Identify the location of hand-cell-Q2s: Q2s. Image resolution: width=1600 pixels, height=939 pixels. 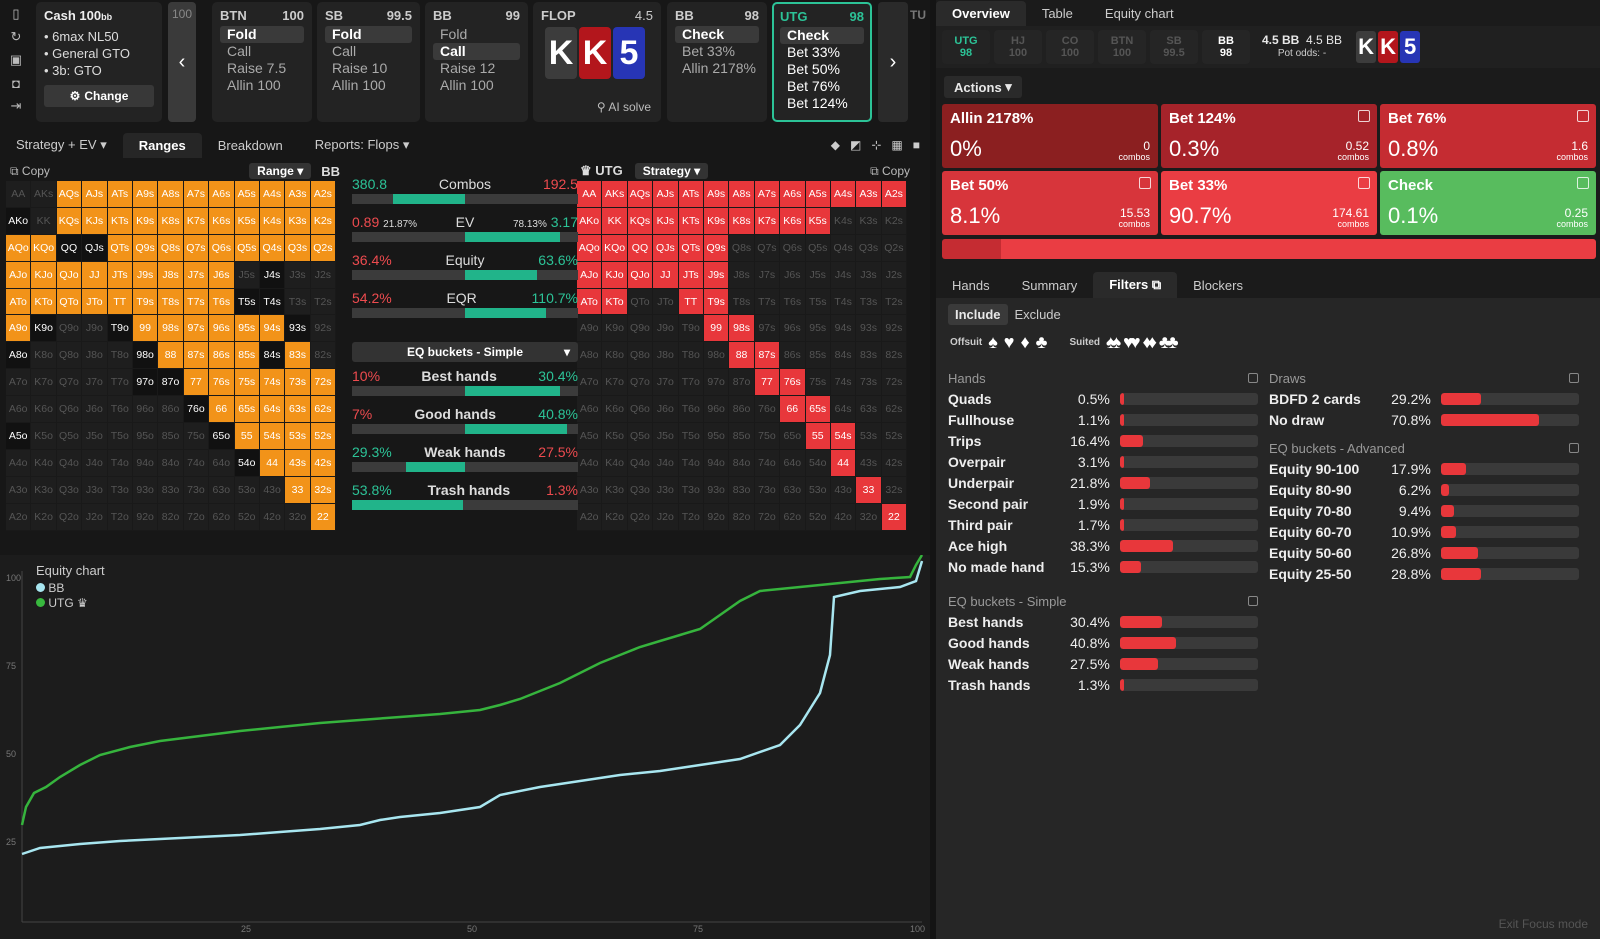
(323, 248).